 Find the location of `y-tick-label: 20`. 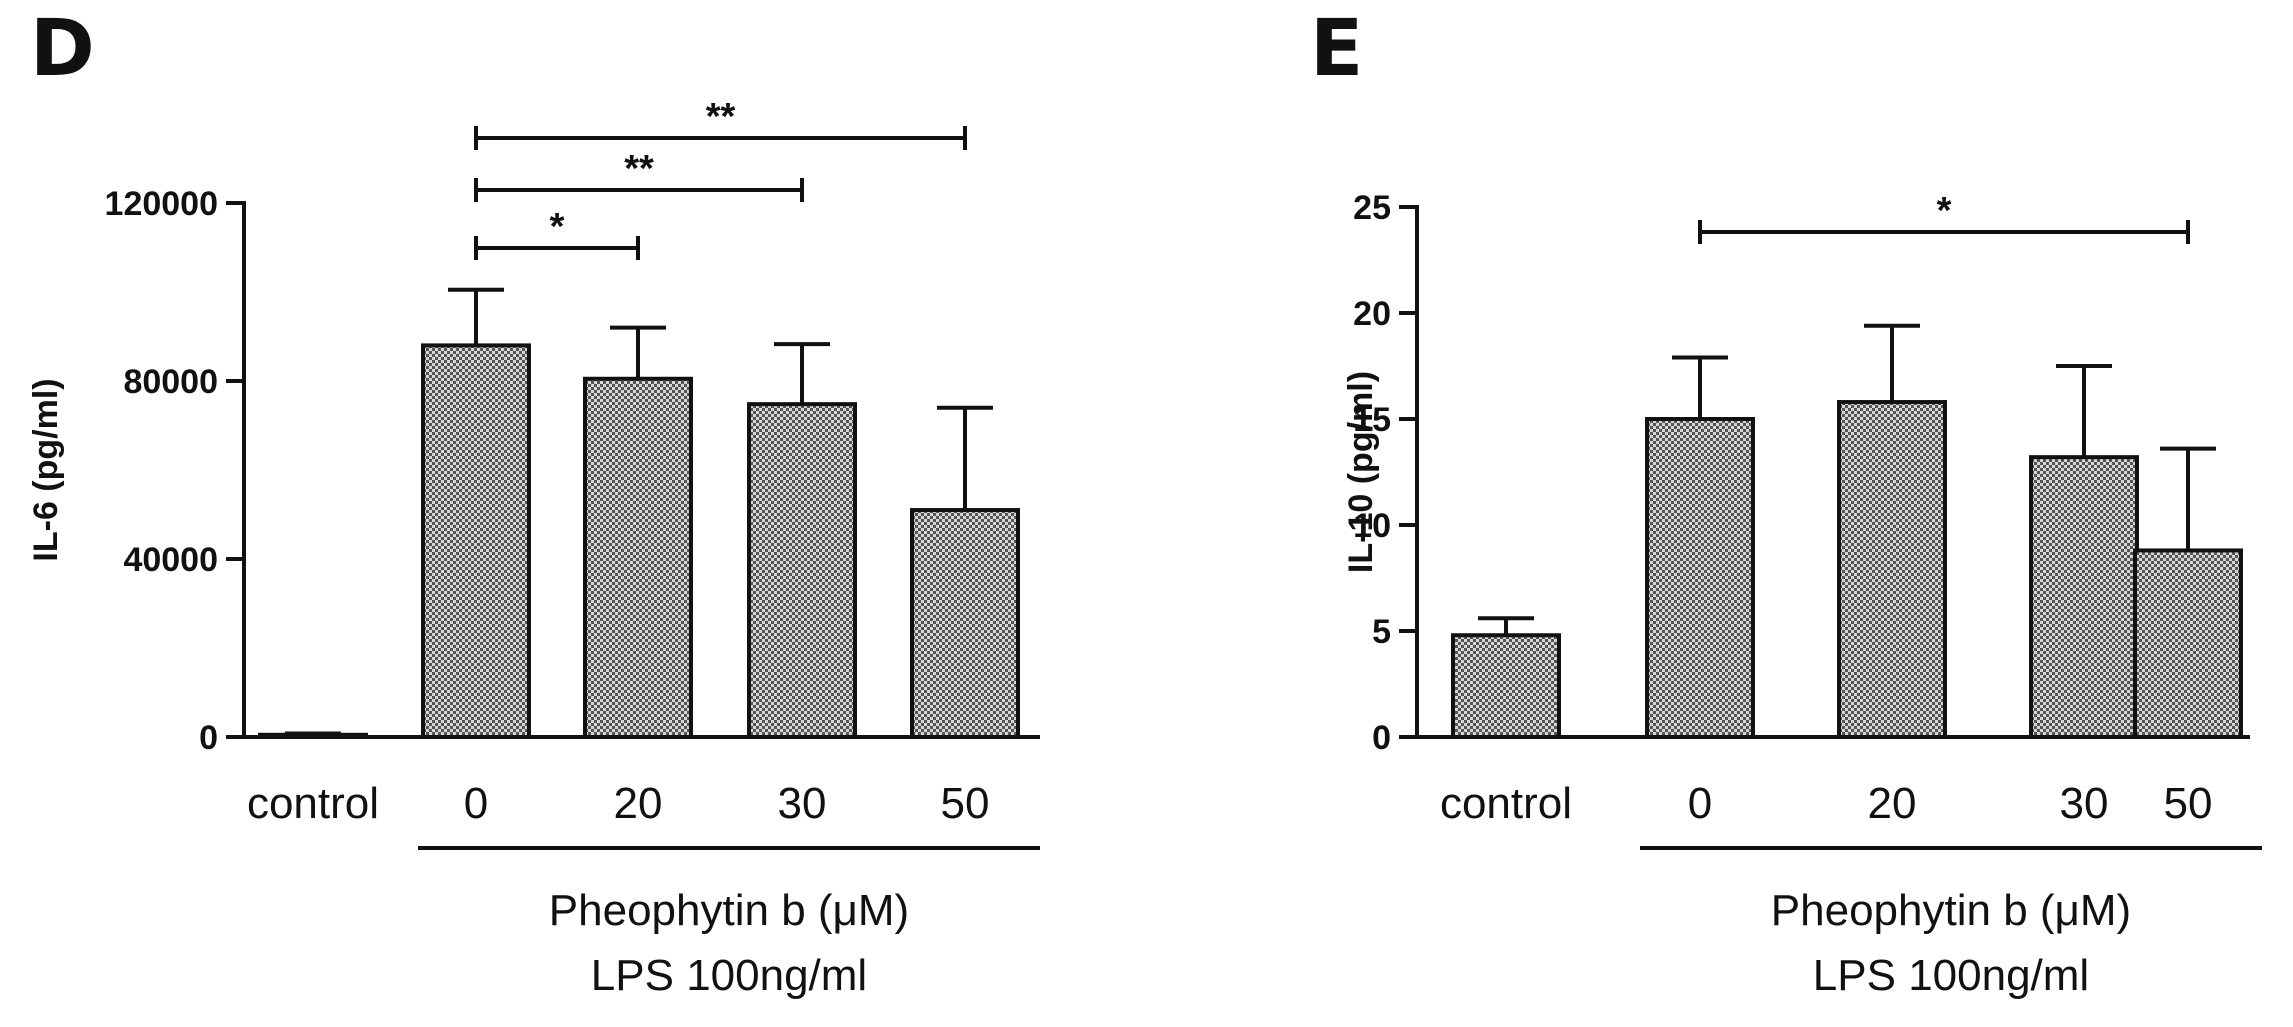

y-tick-label: 20 is located at coordinates (1372, 314).